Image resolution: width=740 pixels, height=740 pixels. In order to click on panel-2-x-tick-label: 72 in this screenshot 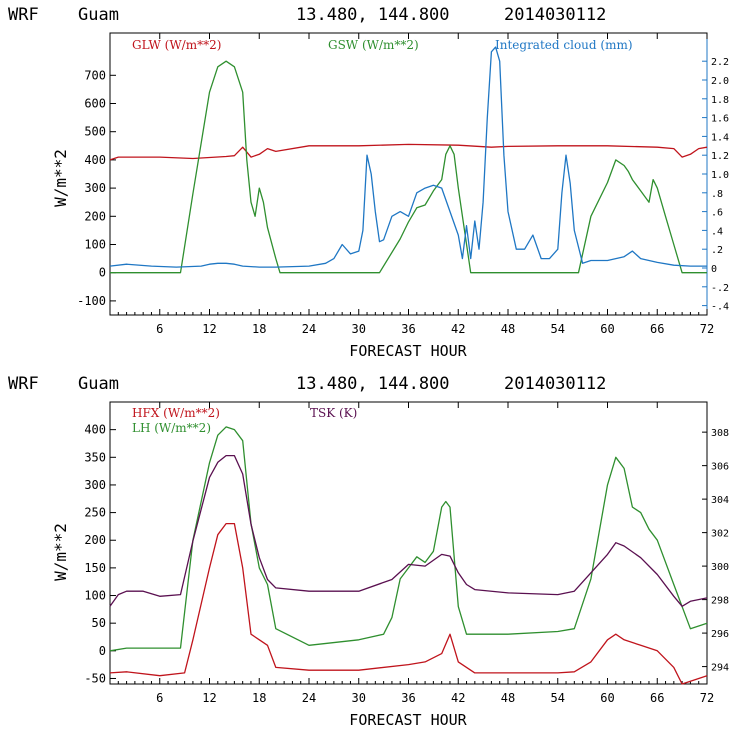, I will do `click(707, 698)`.